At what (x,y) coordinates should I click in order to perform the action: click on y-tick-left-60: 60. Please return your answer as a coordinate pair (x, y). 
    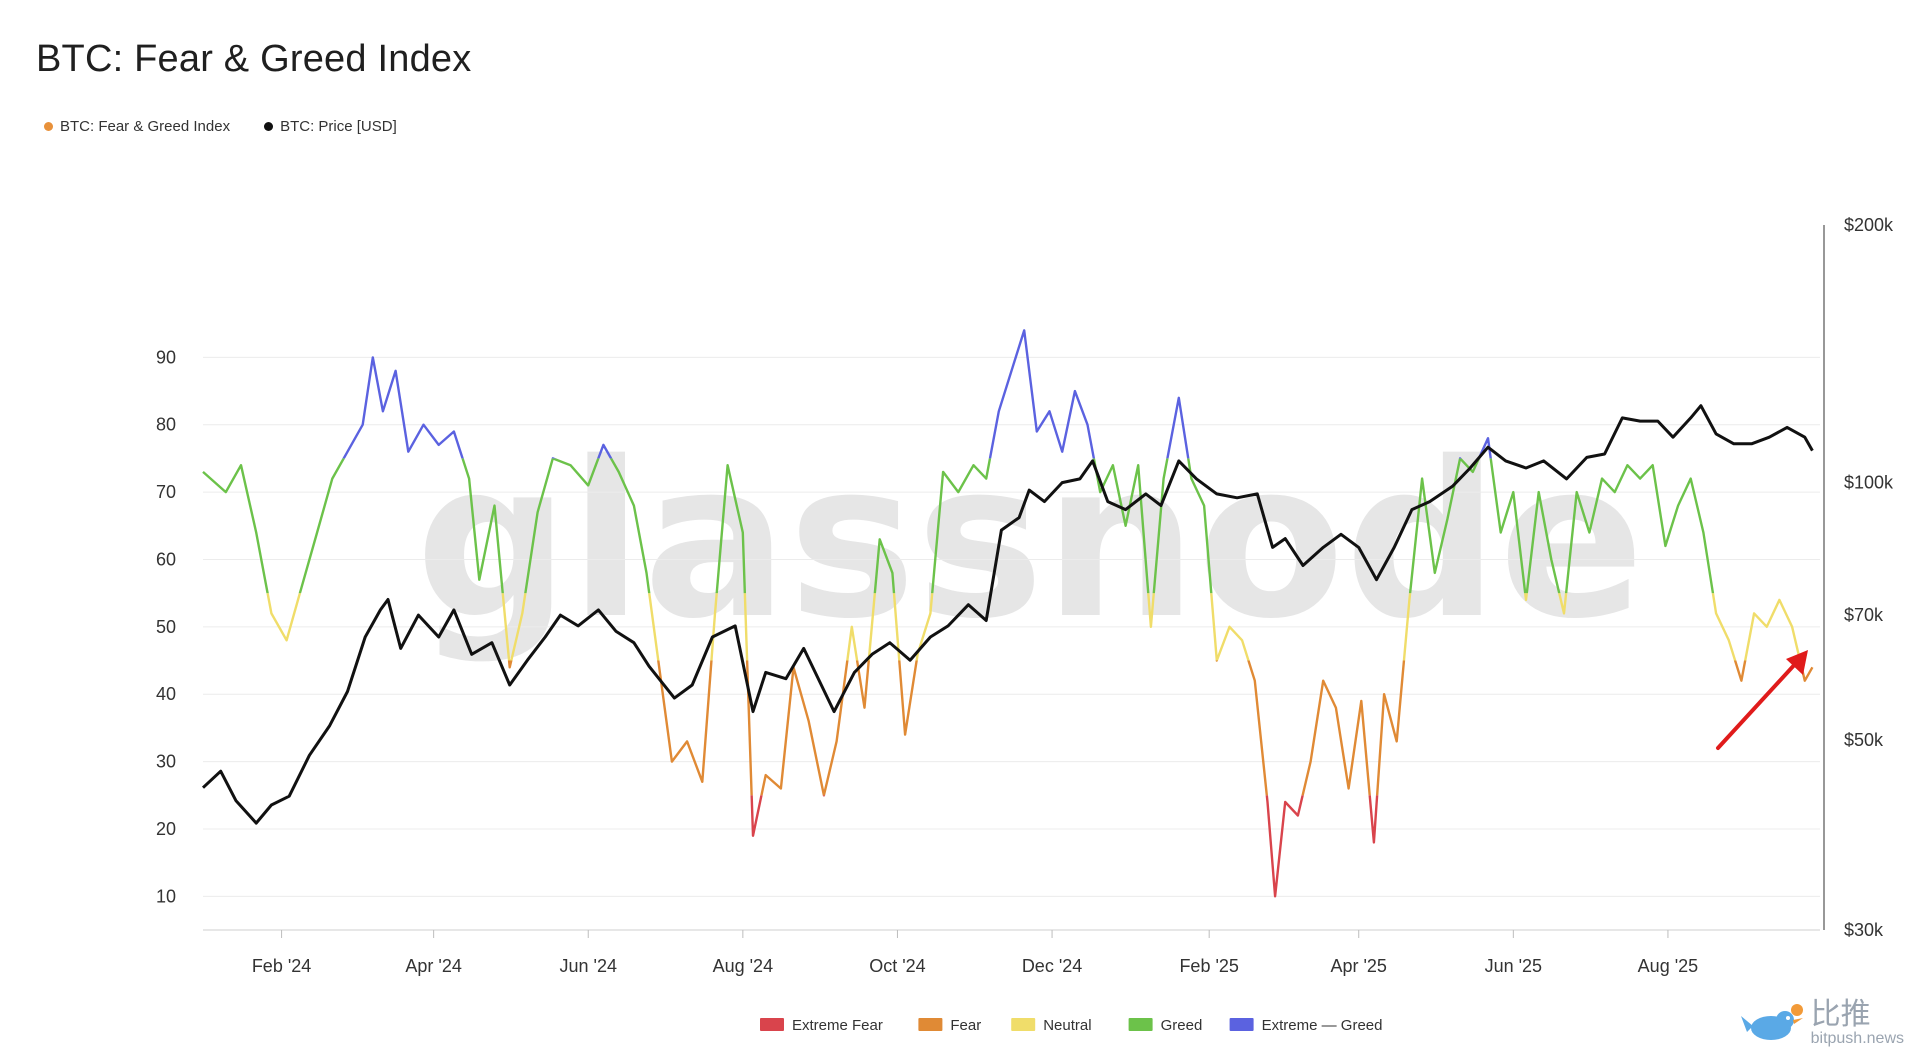
    Looking at the image, I should click on (166, 559).